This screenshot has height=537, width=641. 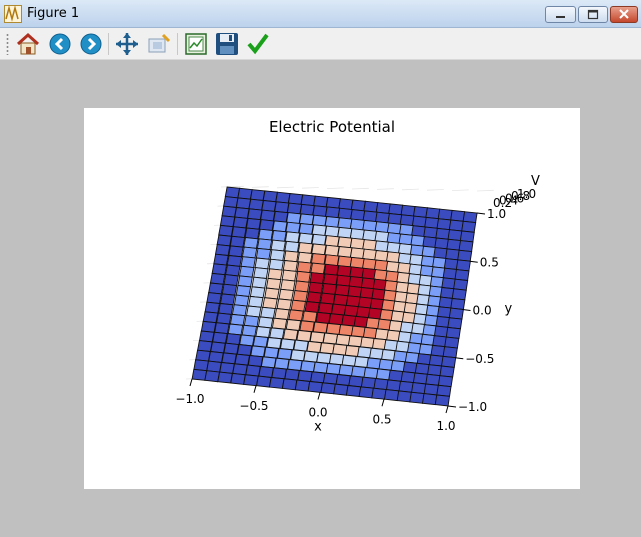 I want to click on window-titlebar: Figure 1, so click(x=320, y=14).